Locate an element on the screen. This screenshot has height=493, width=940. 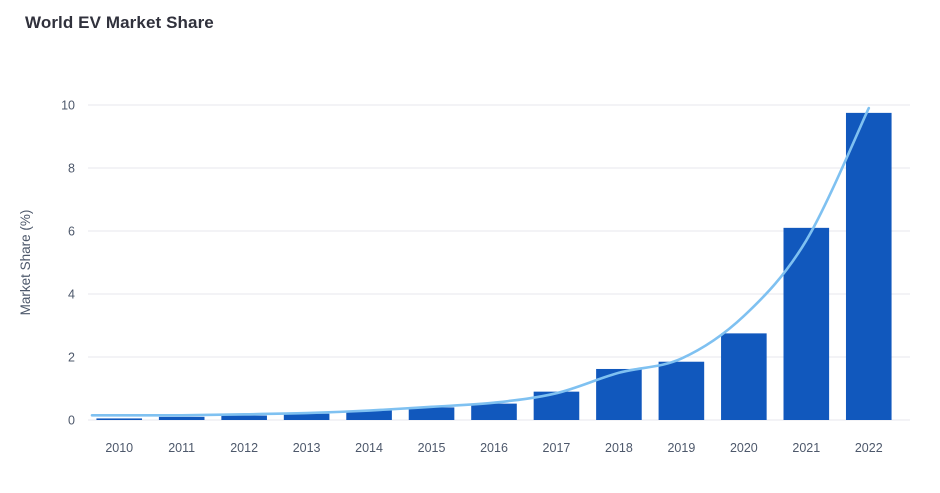
x-tick-label: 2018 is located at coordinates (619, 448).